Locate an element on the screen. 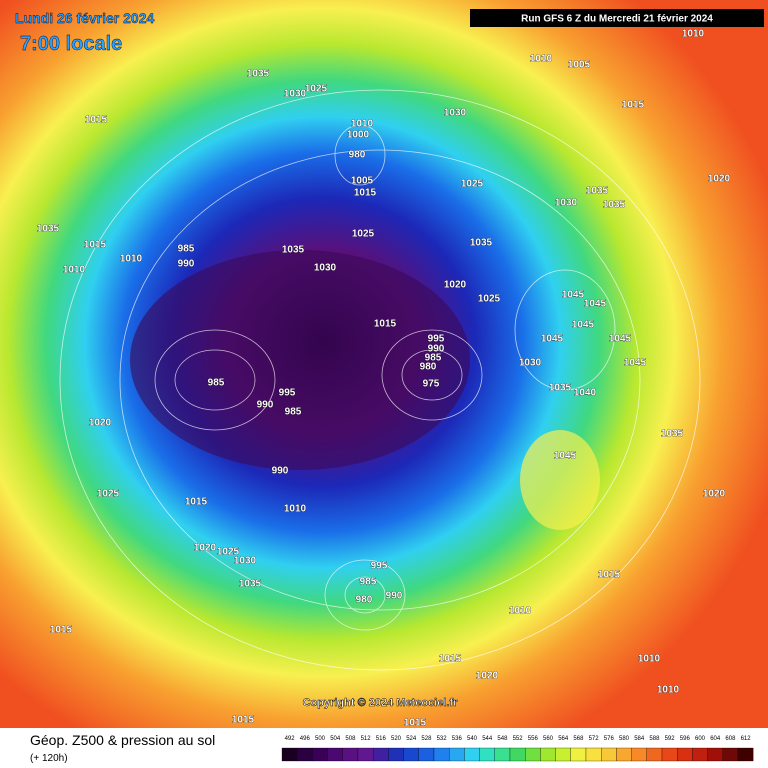 Image resolution: width=768 pixels, height=768 pixels. copyright: Copyright © 2024 Meteociel.fr is located at coordinates (381, 703).